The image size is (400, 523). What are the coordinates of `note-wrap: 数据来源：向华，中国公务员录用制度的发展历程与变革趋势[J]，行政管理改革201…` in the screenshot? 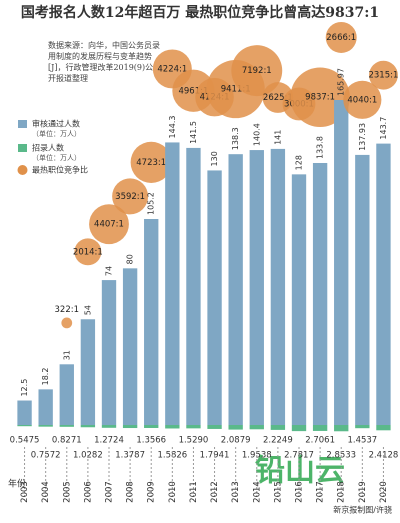 It's located at (104, 62).